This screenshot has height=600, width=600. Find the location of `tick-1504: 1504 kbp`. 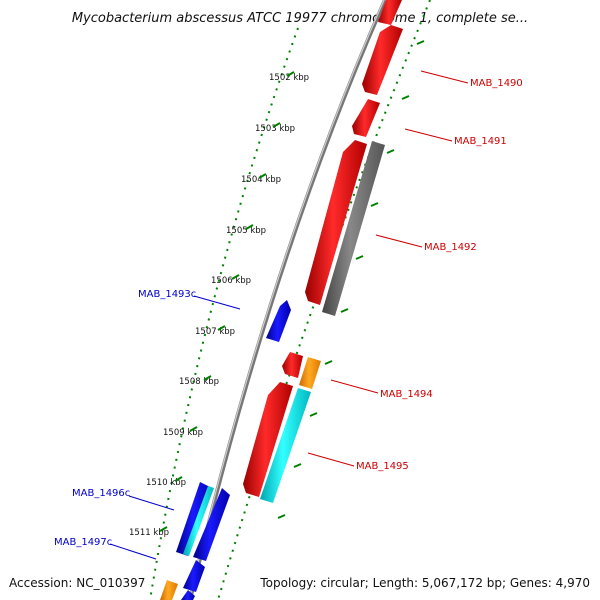

tick-1504: 1504 kbp is located at coordinates (261, 179).